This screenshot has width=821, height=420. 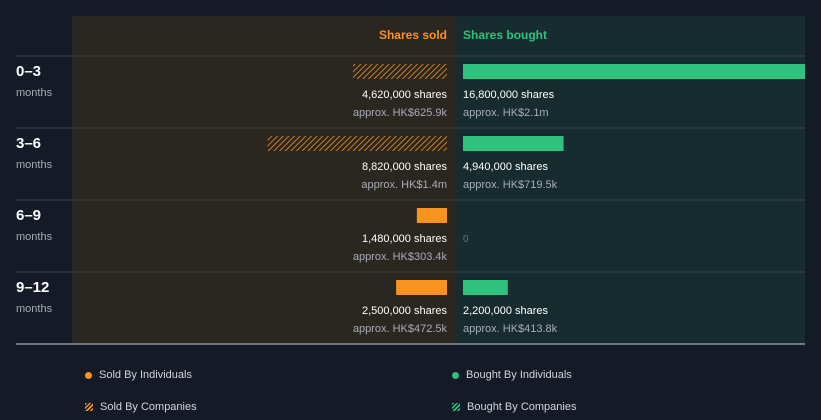 I want to click on legend-item: Sold By Companies, so click(x=141, y=407).